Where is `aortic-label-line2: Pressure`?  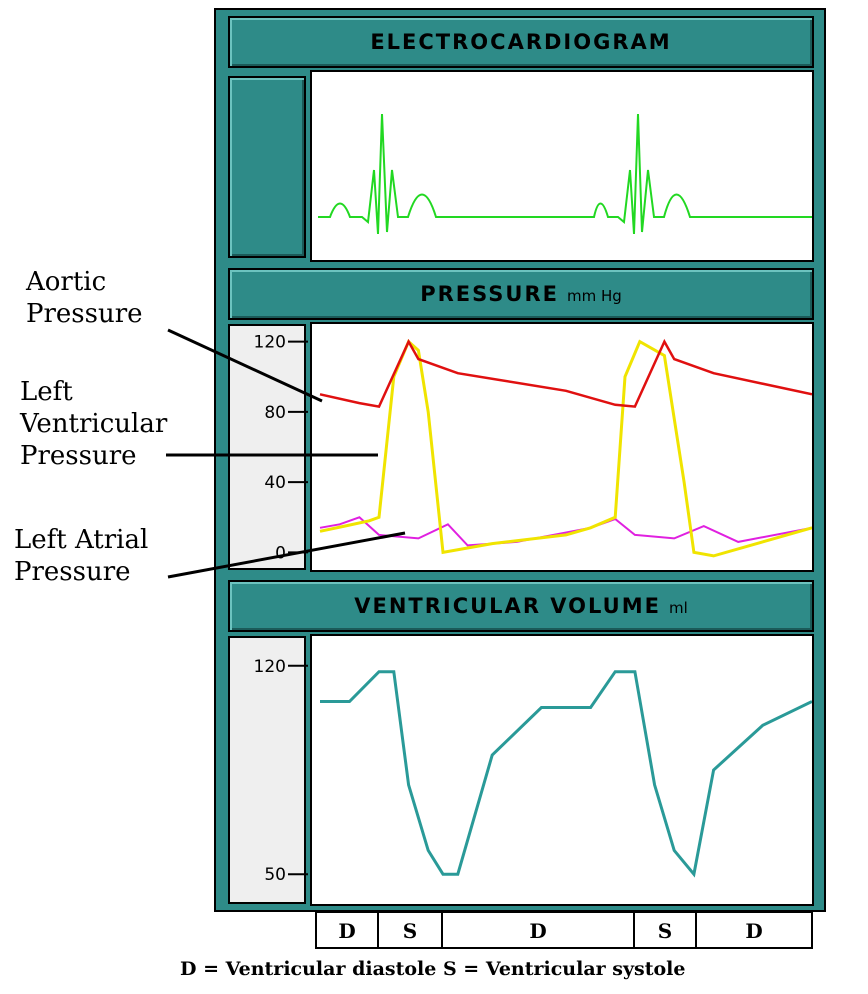
aortic-label-line2: Pressure is located at coordinates (84, 314).